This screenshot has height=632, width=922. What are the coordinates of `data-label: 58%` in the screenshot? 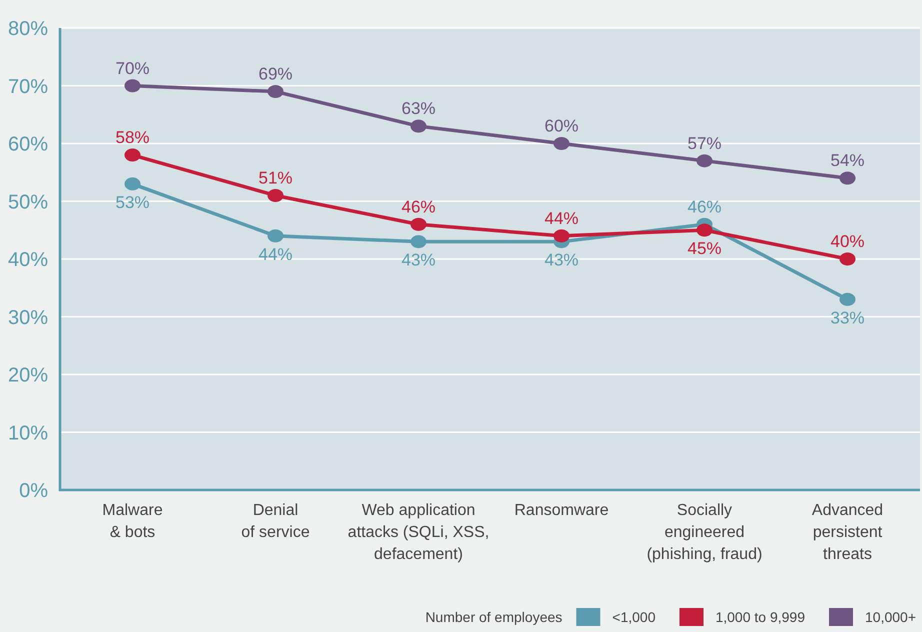 It's located at (132, 138).